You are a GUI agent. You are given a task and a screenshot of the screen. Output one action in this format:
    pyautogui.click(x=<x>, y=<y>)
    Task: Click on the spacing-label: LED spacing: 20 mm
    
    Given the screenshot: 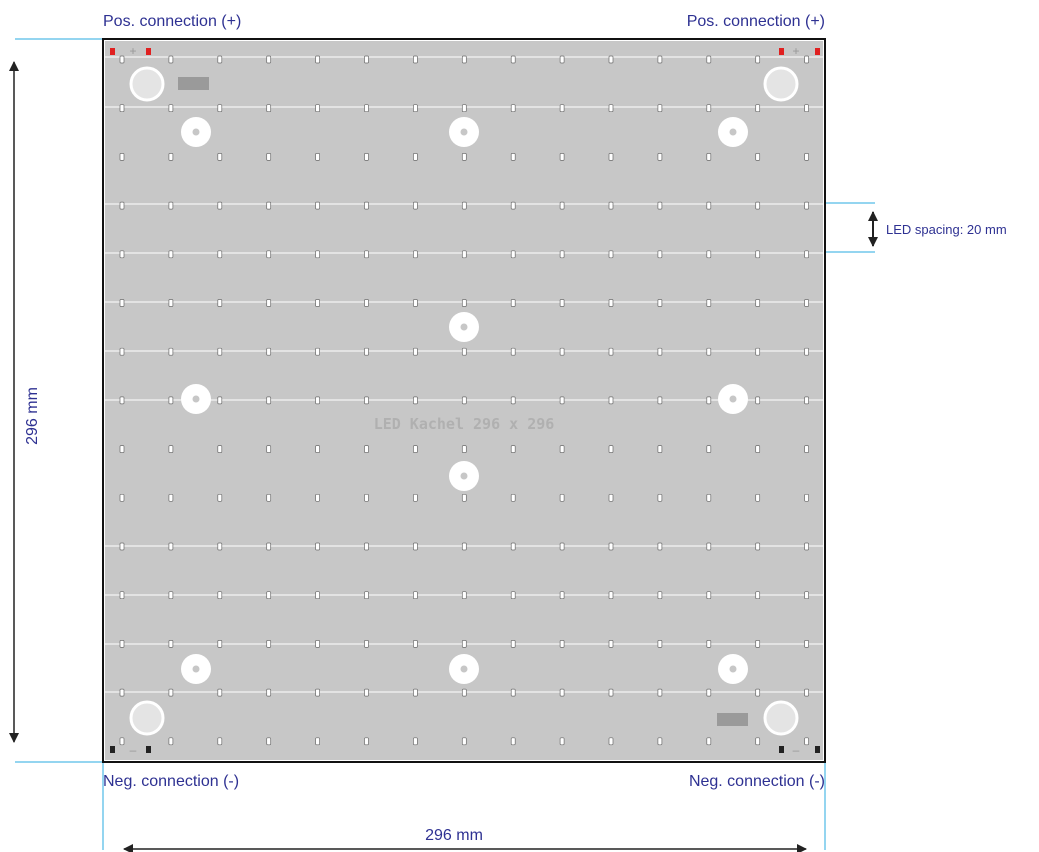 What is the action you would take?
    pyautogui.click(x=946, y=229)
    